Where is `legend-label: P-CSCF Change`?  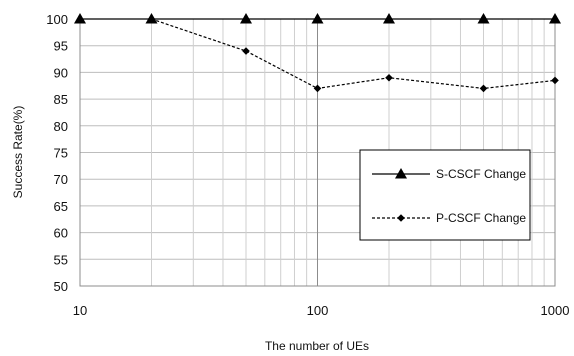
legend-label: P-CSCF Change is located at coordinates (481, 218).